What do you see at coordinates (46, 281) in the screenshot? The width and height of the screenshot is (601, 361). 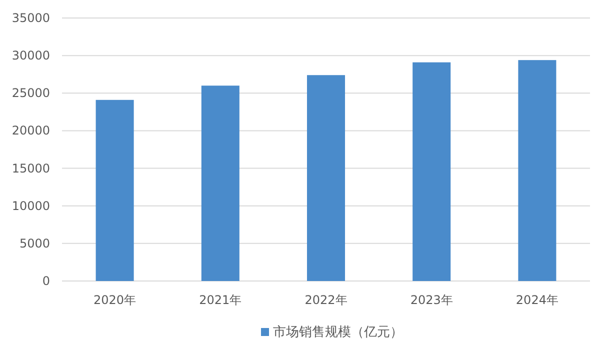 I see `y-tick-label: 0` at bounding box center [46, 281].